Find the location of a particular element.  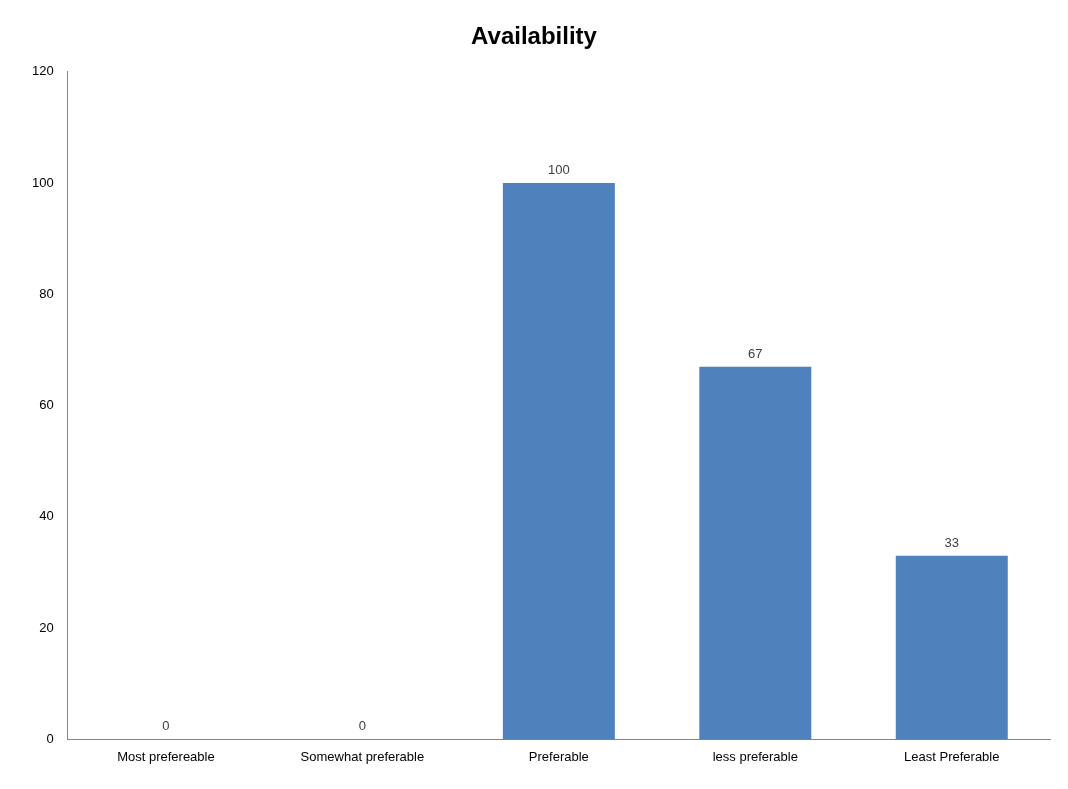

y-tick-label: 60 is located at coordinates (46, 405).